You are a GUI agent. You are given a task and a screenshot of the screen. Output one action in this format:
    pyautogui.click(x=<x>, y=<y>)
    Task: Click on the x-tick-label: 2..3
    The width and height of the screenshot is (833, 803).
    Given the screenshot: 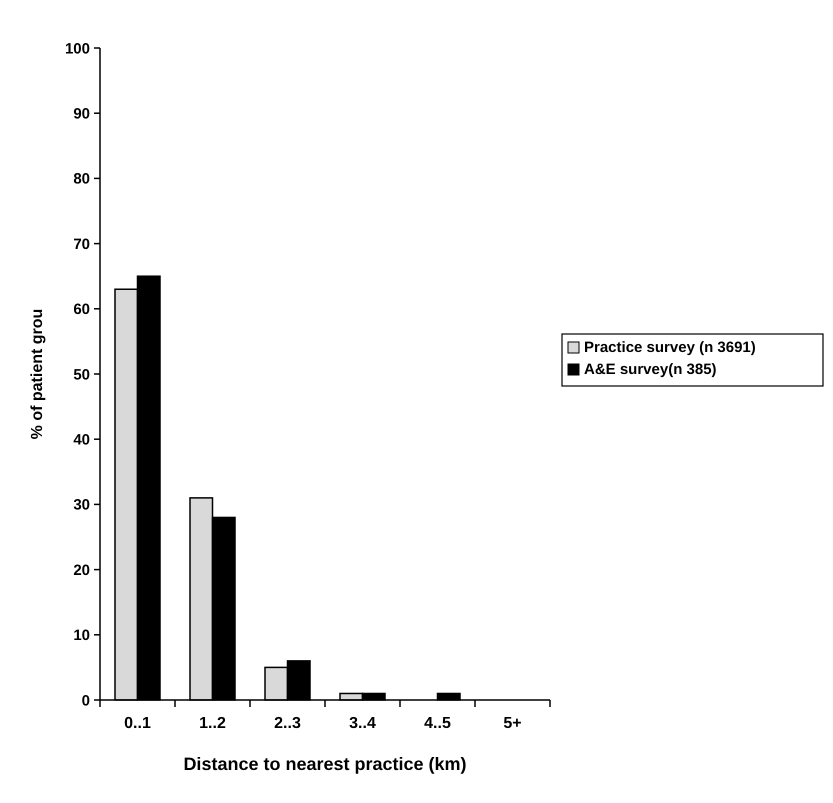 What is the action you would take?
    pyautogui.click(x=287, y=723)
    